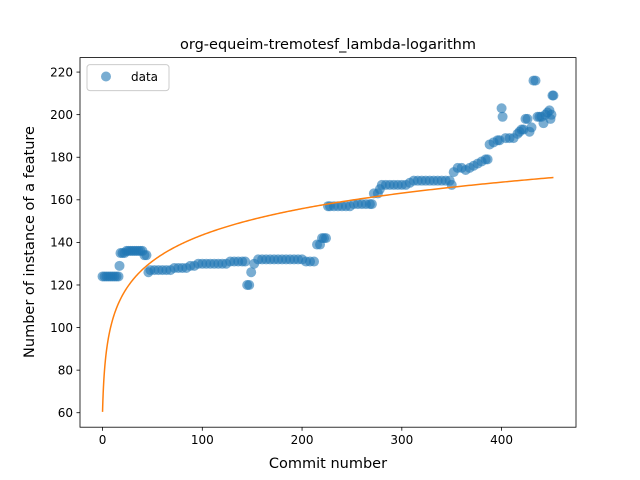 The image size is (640, 480). What do you see at coordinates (106, 76) in the screenshot?
I see `legend-marker-data` at bounding box center [106, 76].